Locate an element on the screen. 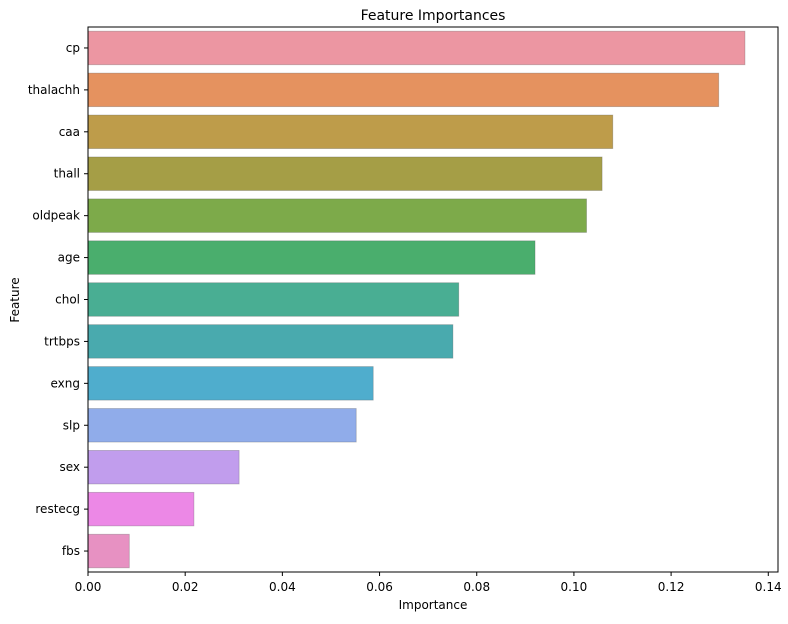 Image resolution: width=788 pixels, height=624 pixels. y-tick-label: age is located at coordinates (69, 258).